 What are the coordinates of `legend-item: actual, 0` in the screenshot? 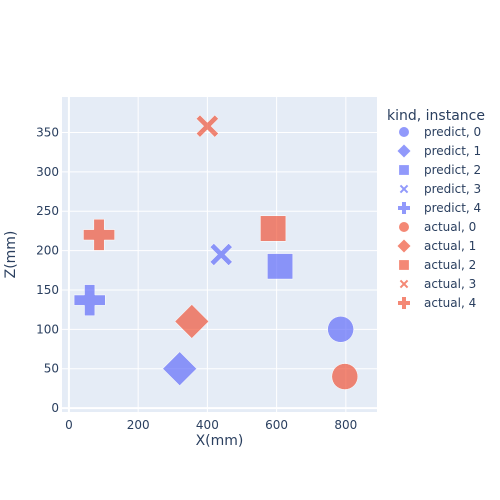 It's located at (437, 227).